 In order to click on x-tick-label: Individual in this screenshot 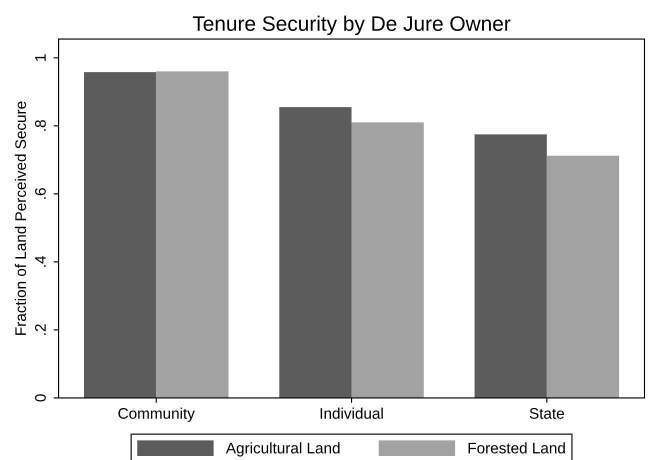, I will do `click(351, 413)`.